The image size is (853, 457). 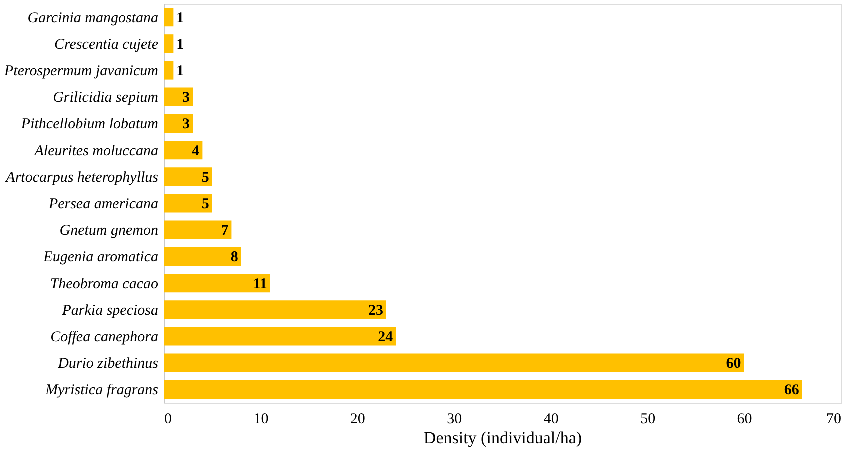 What do you see at coordinates (551, 420) in the screenshot?
I see `x-tick-label: 40` at bounding box center [551, 420].